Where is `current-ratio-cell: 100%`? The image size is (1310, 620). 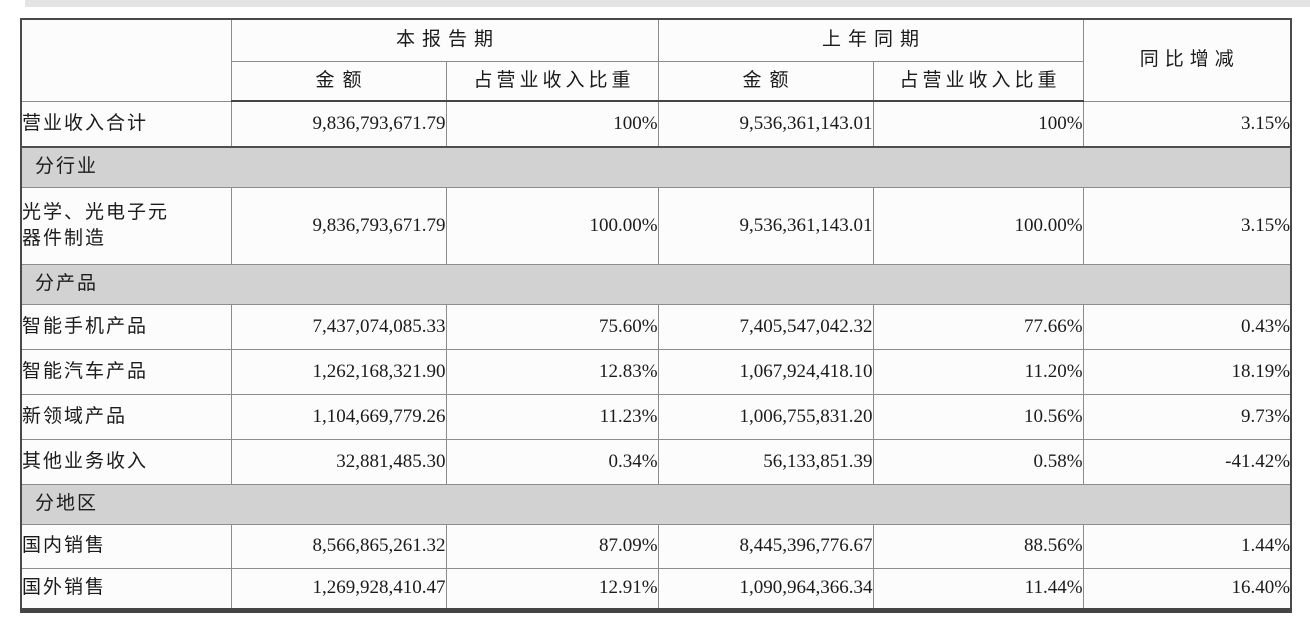
current-ratio-cell: 100% is located at coordinates (552, 124).